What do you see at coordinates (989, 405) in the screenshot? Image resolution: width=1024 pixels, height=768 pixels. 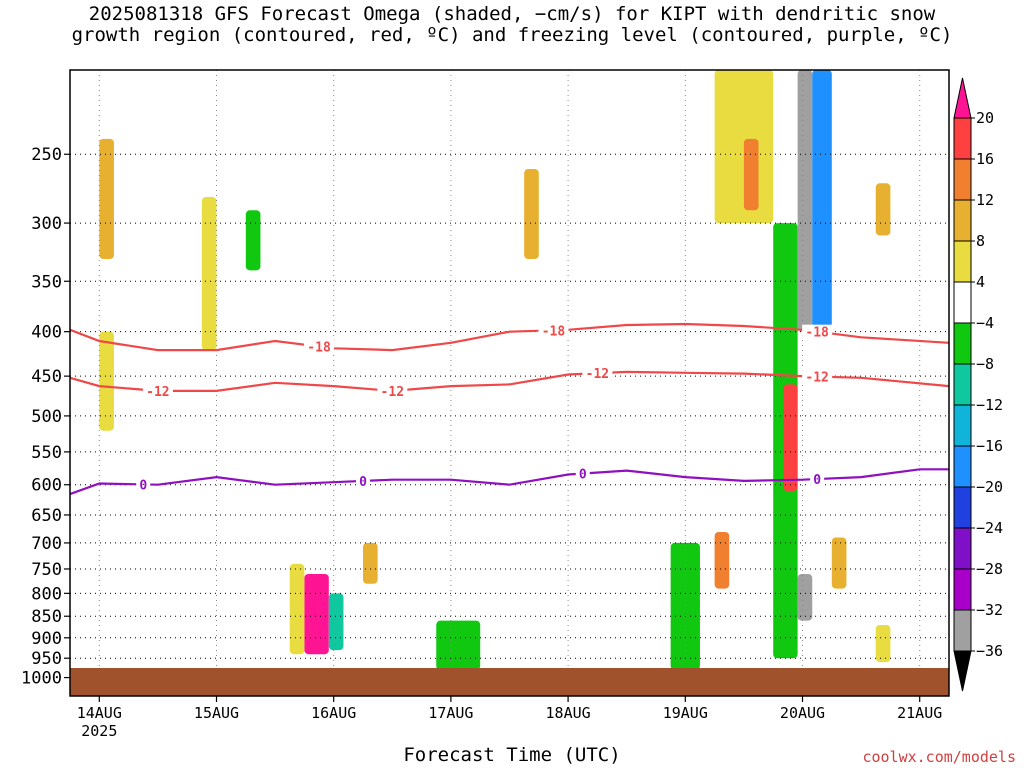 I see `colorbar-label: −12` at bounding box center [989, 405].